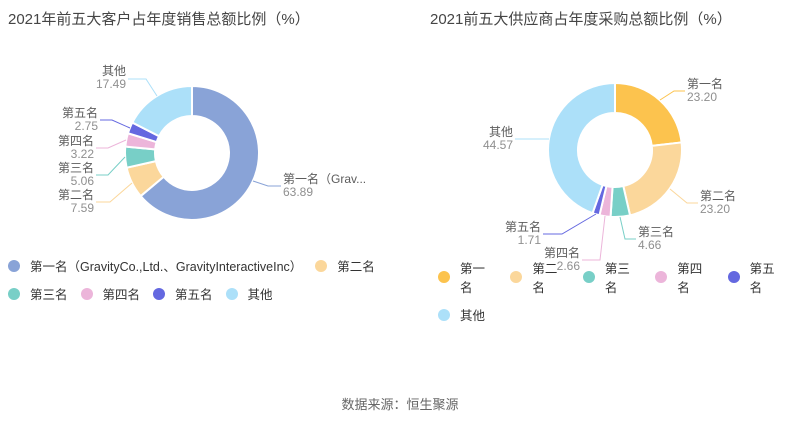  I want to click on slice-label-4: 第五名 2.75, so click(80, 120).